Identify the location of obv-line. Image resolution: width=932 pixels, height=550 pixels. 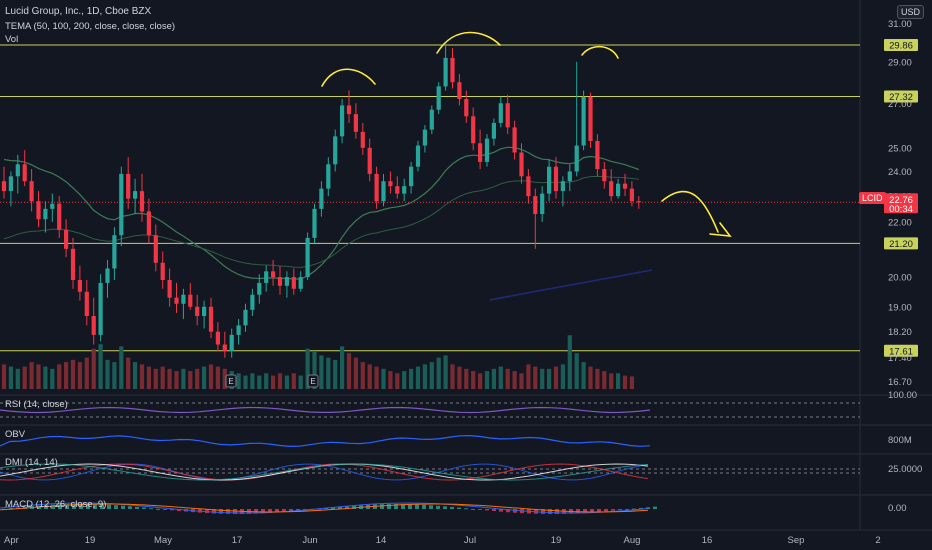
(325, 441).